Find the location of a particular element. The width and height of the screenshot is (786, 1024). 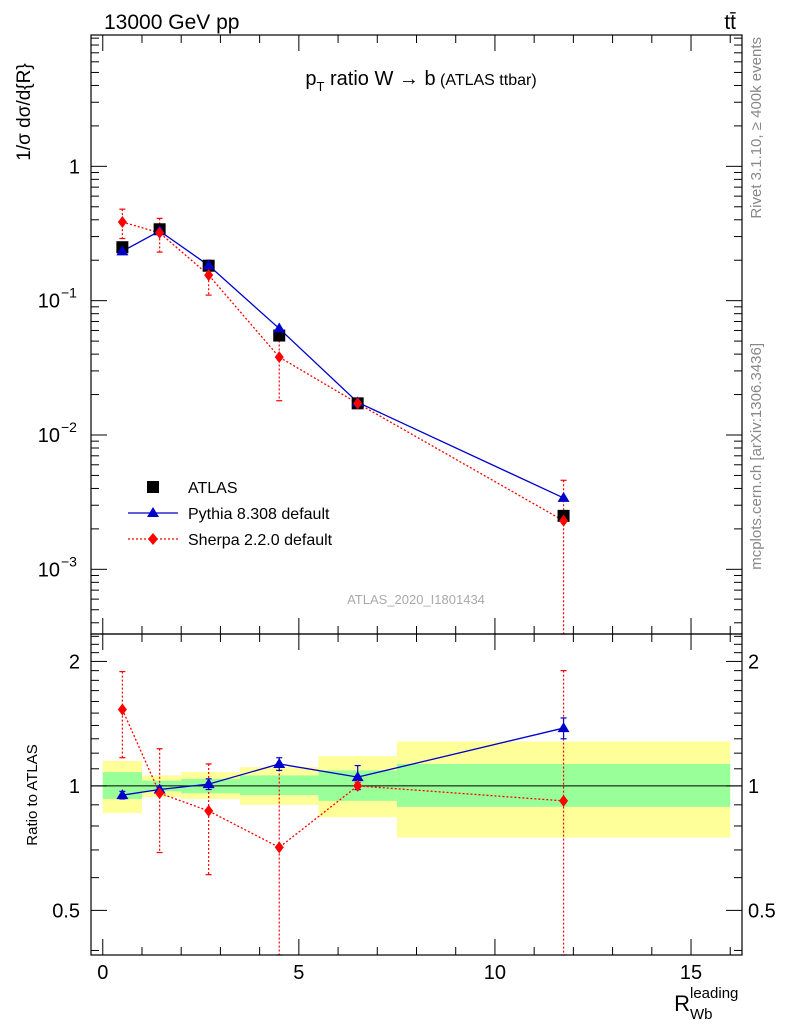

y-axis-label: 1/σ dσ/d{R} is located at coordinates (24, 111).